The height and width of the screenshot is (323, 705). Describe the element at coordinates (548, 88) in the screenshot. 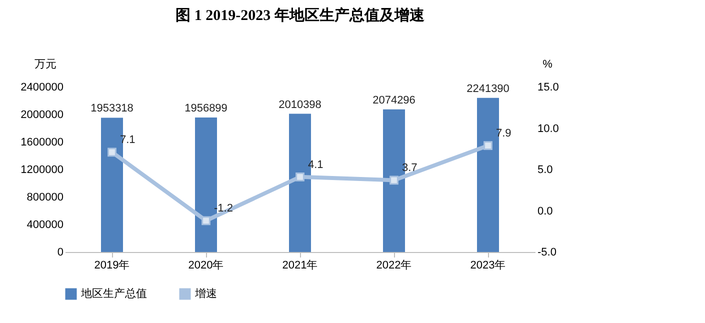

I see `y2-tick-label: 15.0` at that location.